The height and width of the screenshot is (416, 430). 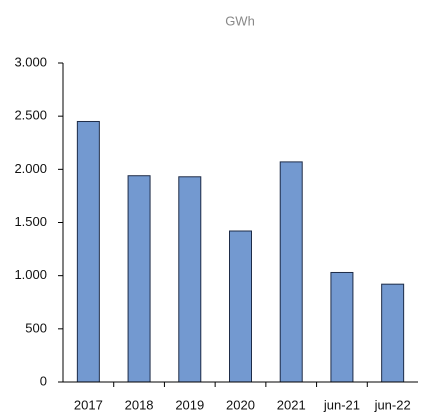 I want to click on y-tick-label: 3.000, so click(x=30, y=61).